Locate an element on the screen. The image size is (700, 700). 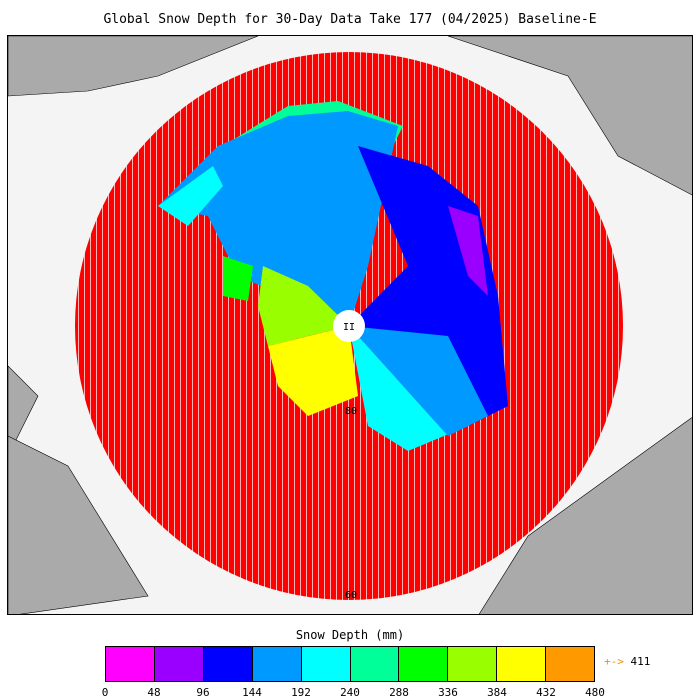
region-yellow is located at coordinates (313, 371).